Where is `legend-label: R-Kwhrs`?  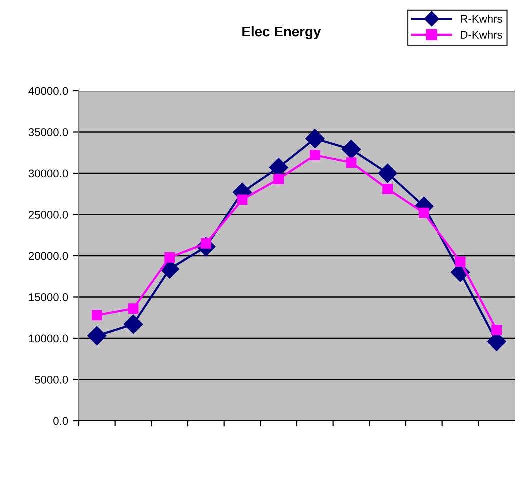 legend-label: R-Kwhrs is located at coordinates (481, 19).